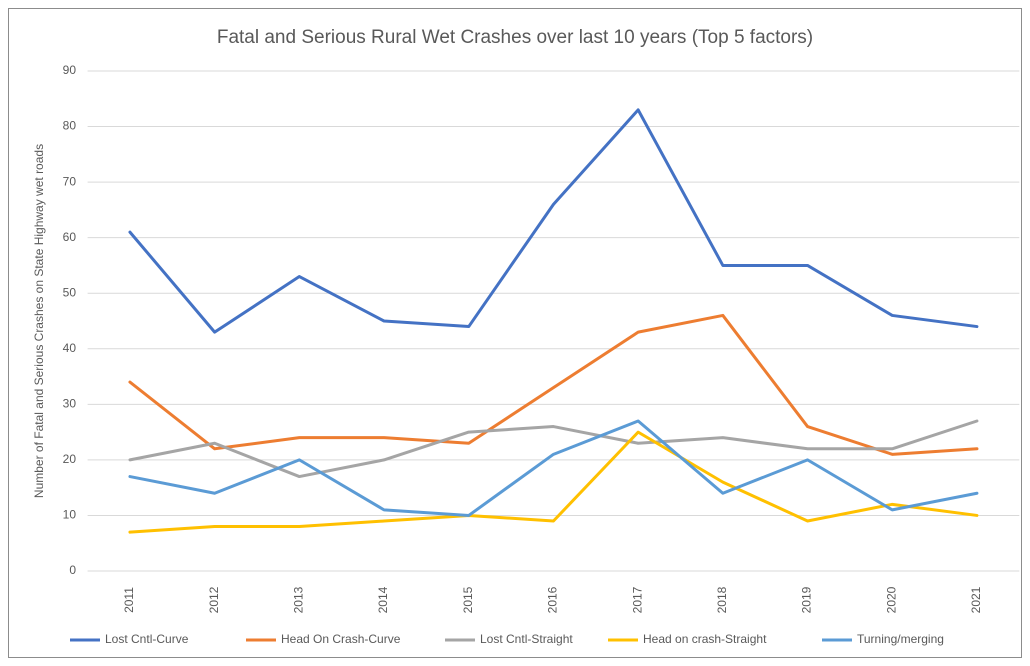 The height and width of the screenshot is (666, 1030). Describe the element at coordinates (526, 639) in the screenshot. I see `legend-label: Lost Cntl-Straight` at that location.